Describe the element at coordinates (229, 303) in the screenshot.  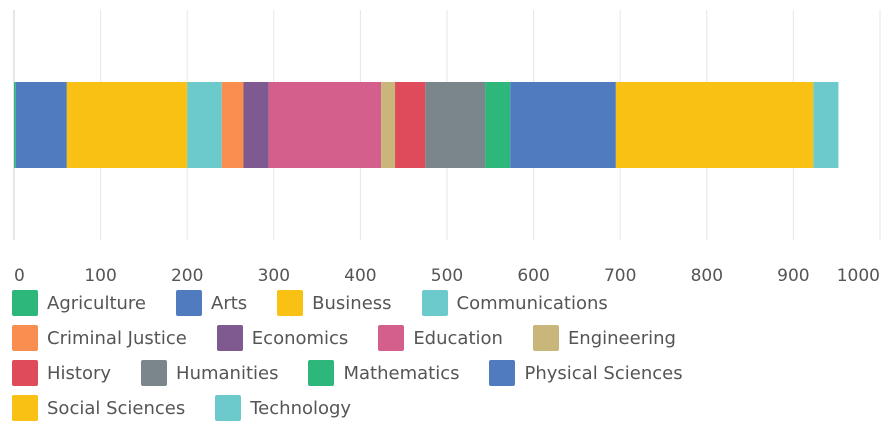
I see `legend-label: Arts` at that location.